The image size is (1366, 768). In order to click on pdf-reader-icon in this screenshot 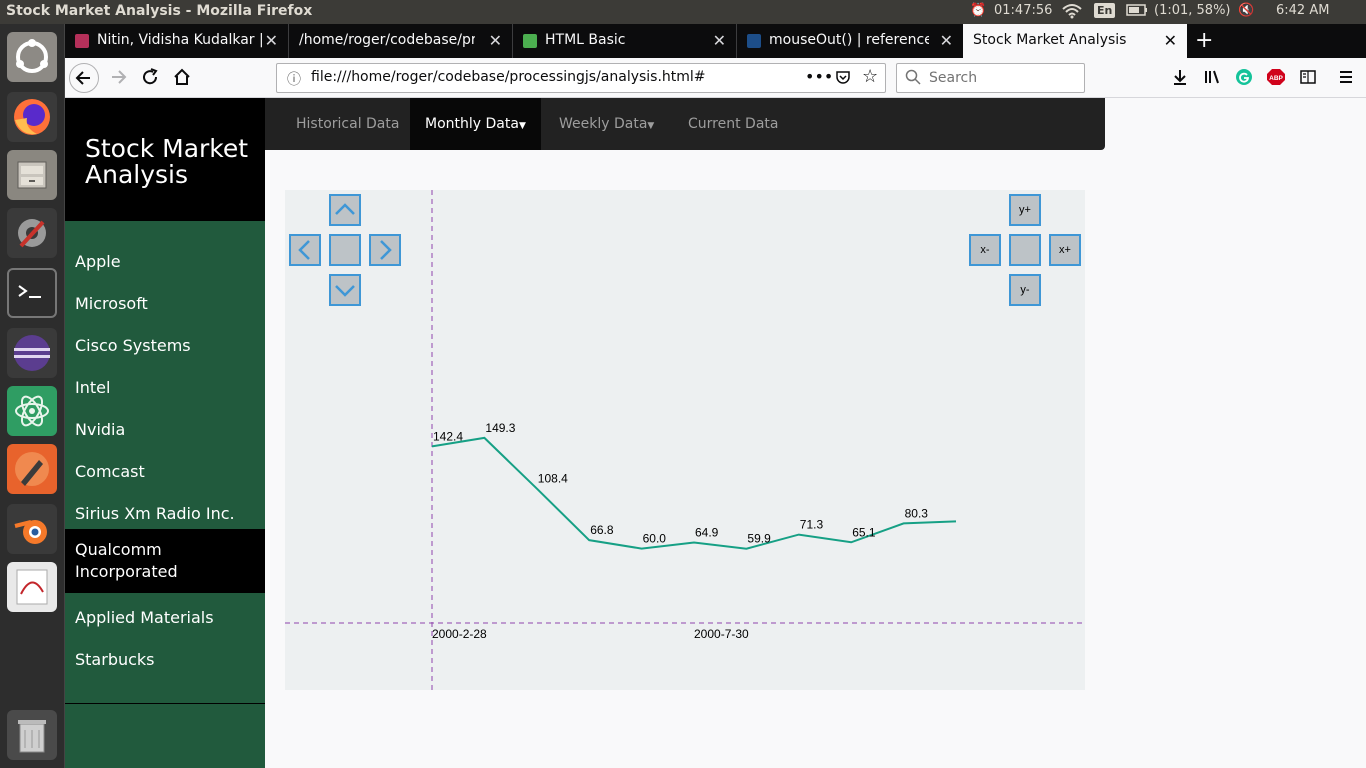, I will do `click(32, 587)`.